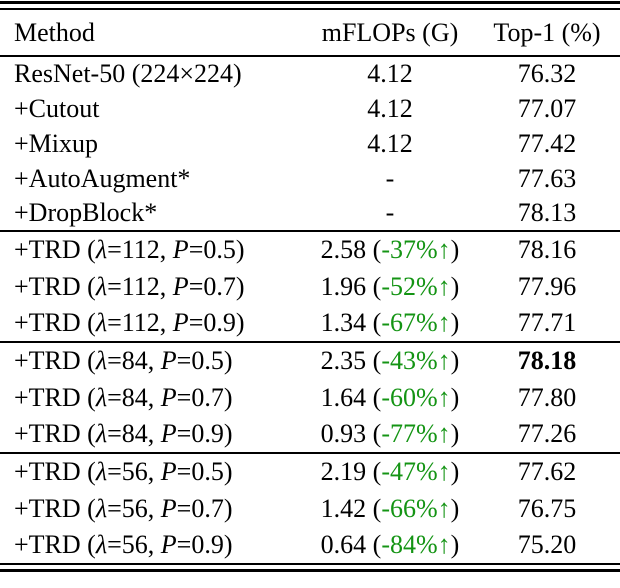 This screenshot has height=588, width=620. Describe the element at coordinates (547, 433) in the screenshot. I see `cell-text-segment: 77.26` at that location.